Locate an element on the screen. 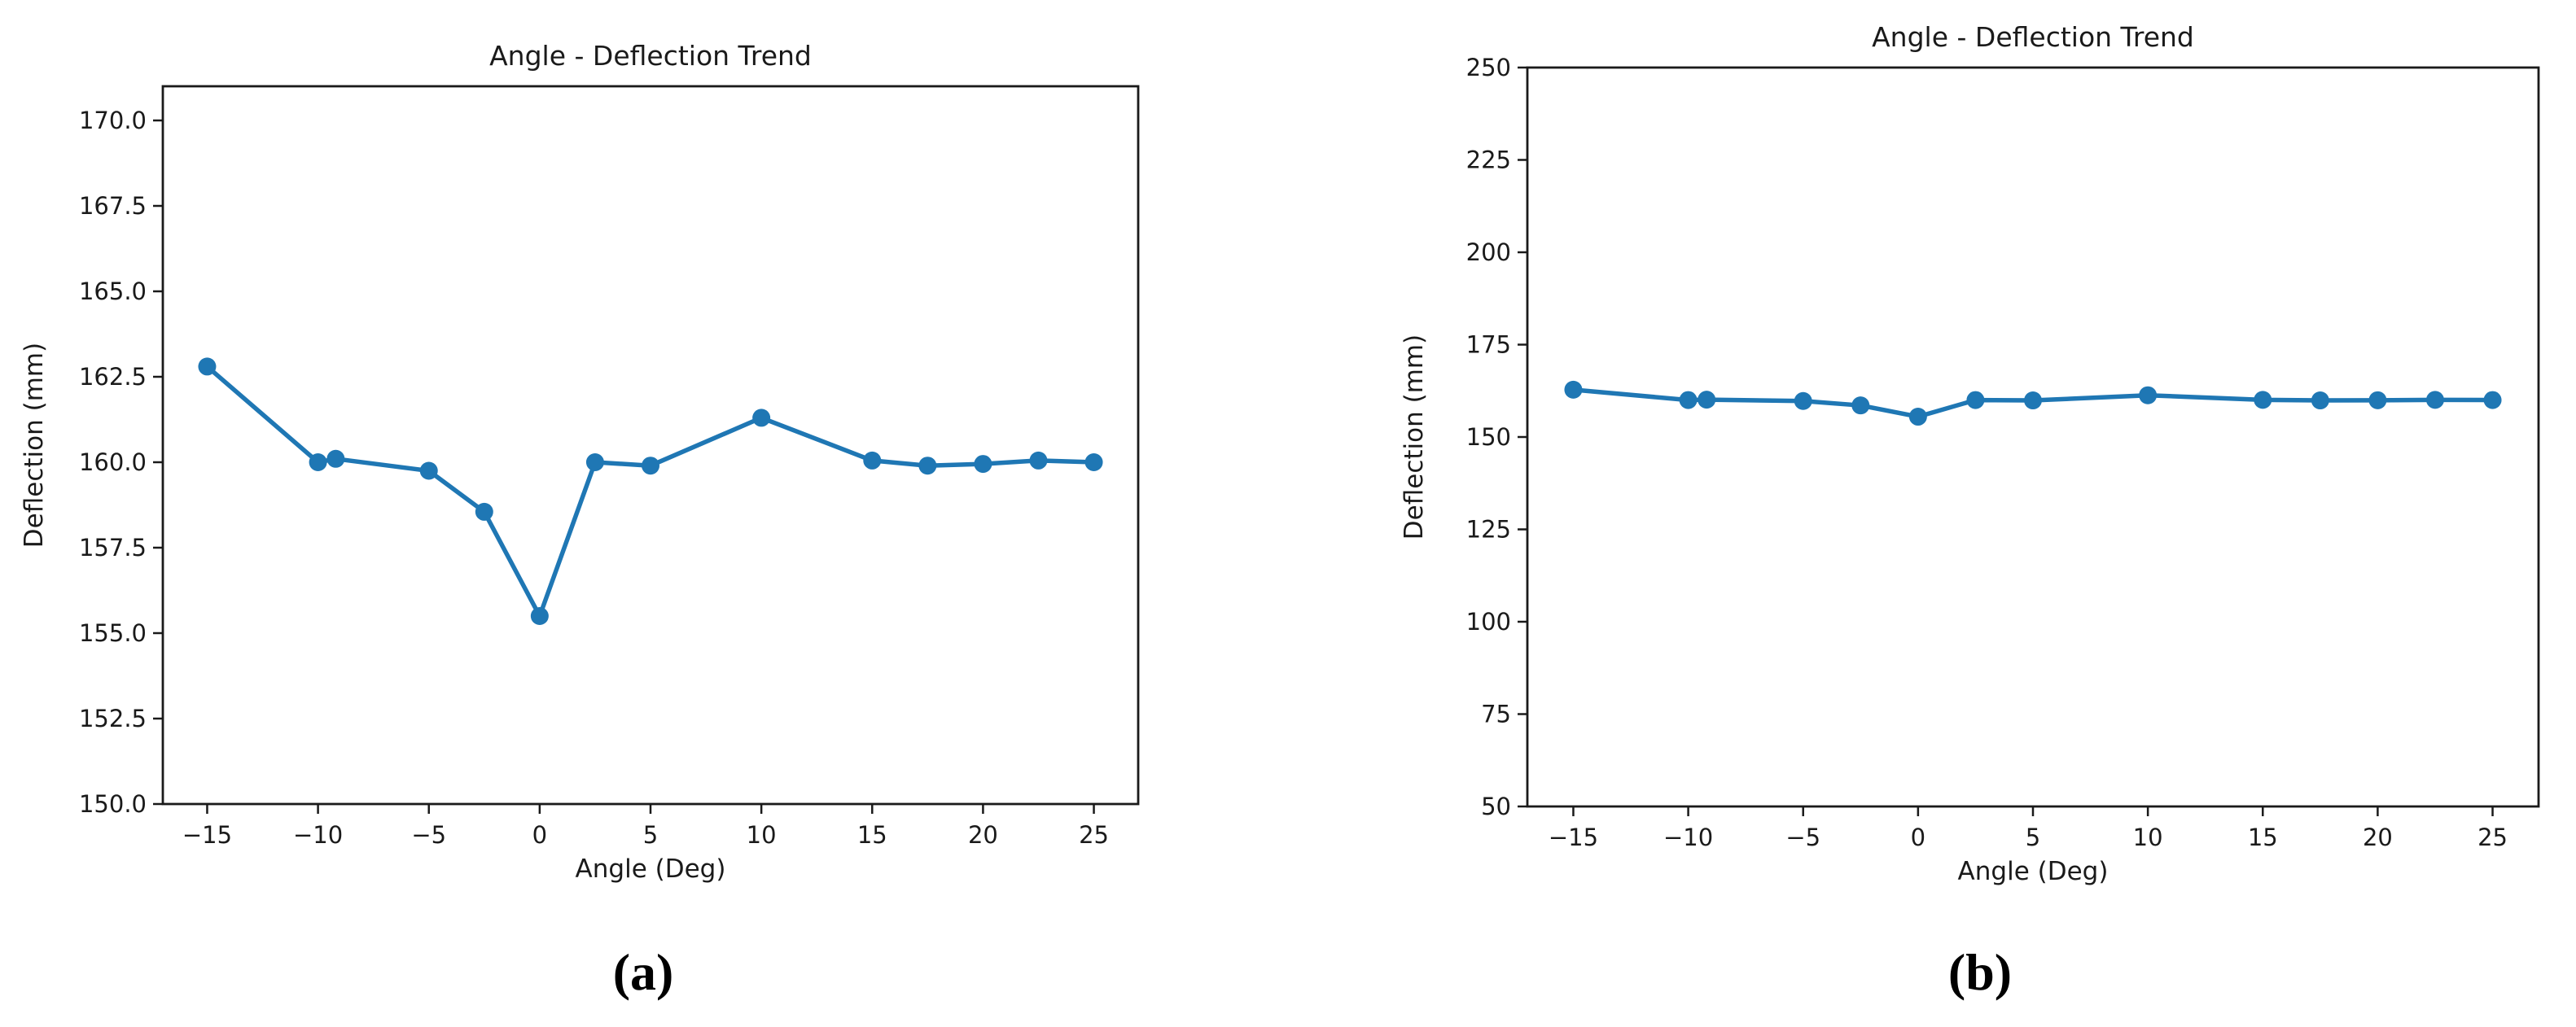 The height and width of the screenshot is (1027, 2576). y-tick-label: 50 is located at coordinates (1496, 806).